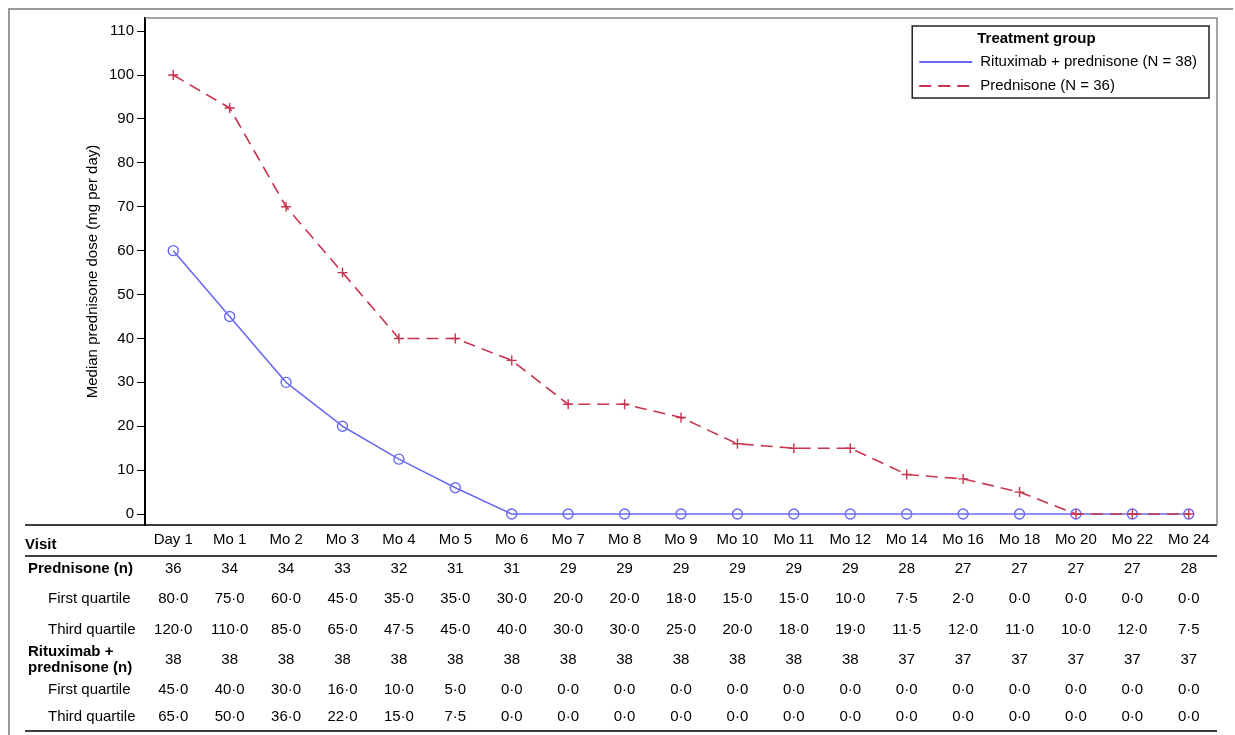 Image resolution: width=1235 pixels, height=735 pixels. What do you see at coordinates (963, 539) in the screenshot?
I see `x-tick-label: Mo 16` at bounding box center [963, 539].